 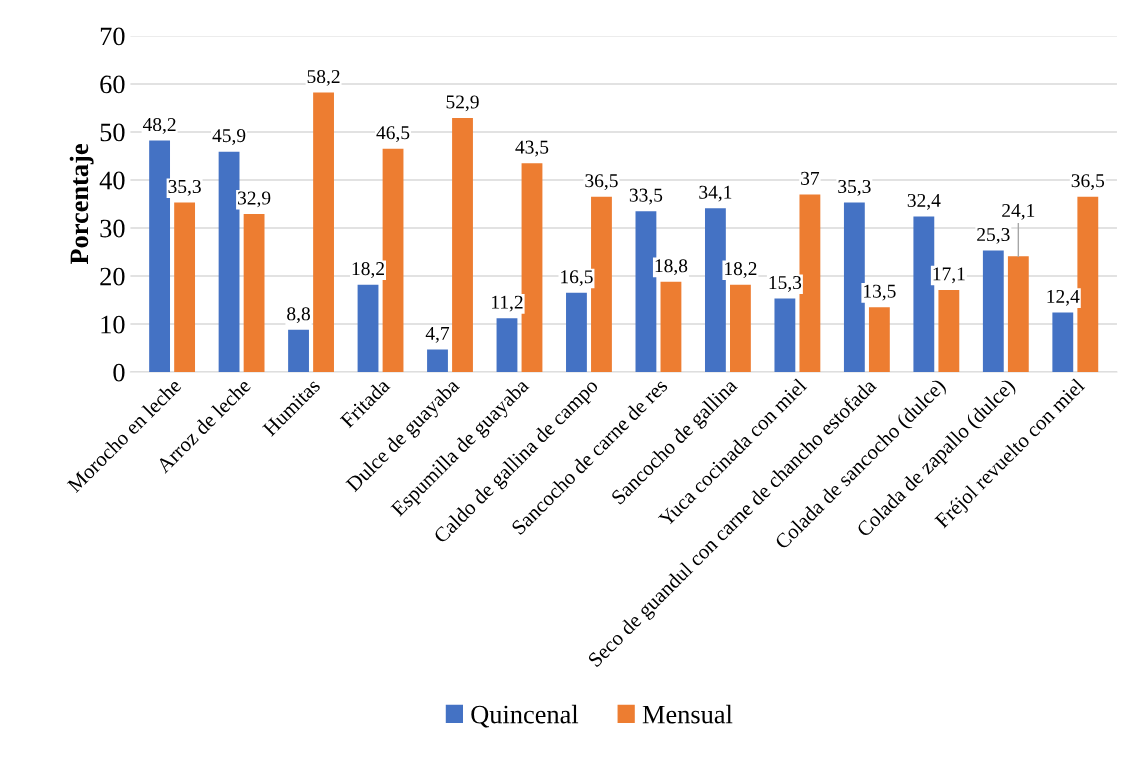 What do you see at coordinates (1018, 211) in the screenshot?
I see `data-label: 24,1` at bounding box center [1018, 211].